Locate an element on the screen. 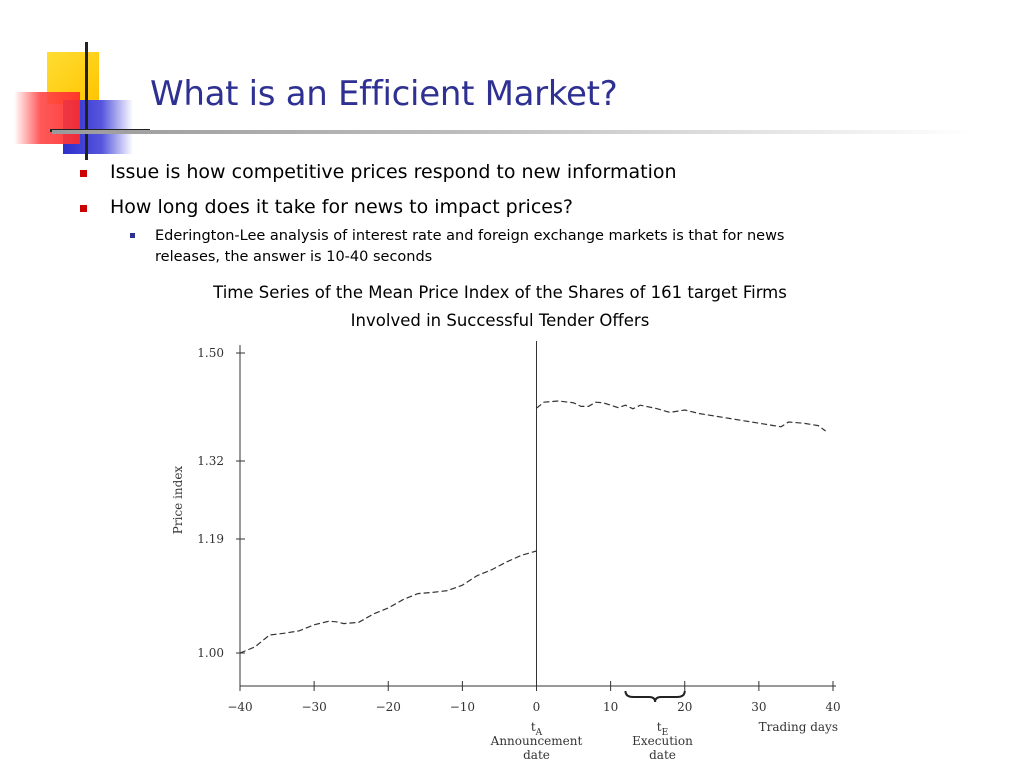 This screenshot has height=768, width=1024. x-tick-label: 10 is located at coordinates (610, 707).